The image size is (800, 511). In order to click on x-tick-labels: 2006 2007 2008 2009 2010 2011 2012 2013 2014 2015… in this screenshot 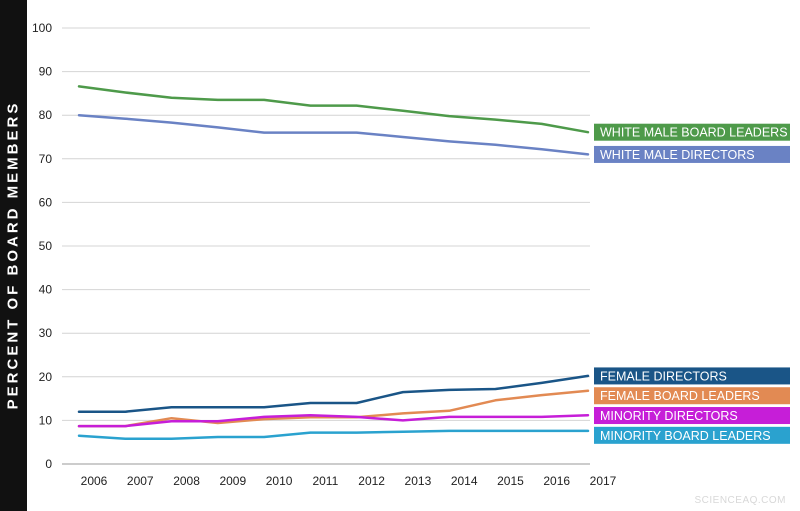, I will do `click(349, 481)`.